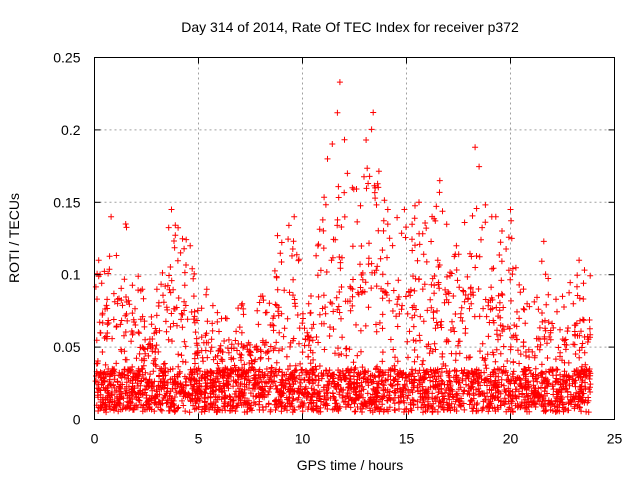 The height and width of the screenshot is (480, 640). I want to click on x-tick-label: 5, so click(199, 439).